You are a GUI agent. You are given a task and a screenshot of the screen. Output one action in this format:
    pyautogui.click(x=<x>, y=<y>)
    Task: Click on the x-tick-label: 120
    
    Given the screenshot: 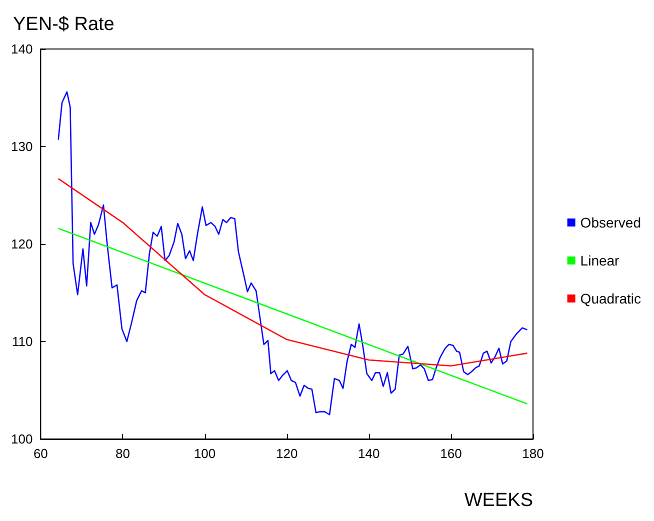 What is the action you would take?
    pyautogui.click(x=287, y=453)
    